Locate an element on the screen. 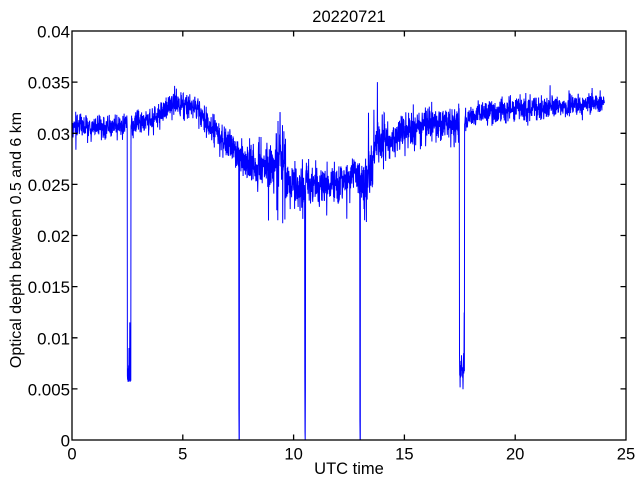  svg-text: UTC time is located at coordinates (349, 469).